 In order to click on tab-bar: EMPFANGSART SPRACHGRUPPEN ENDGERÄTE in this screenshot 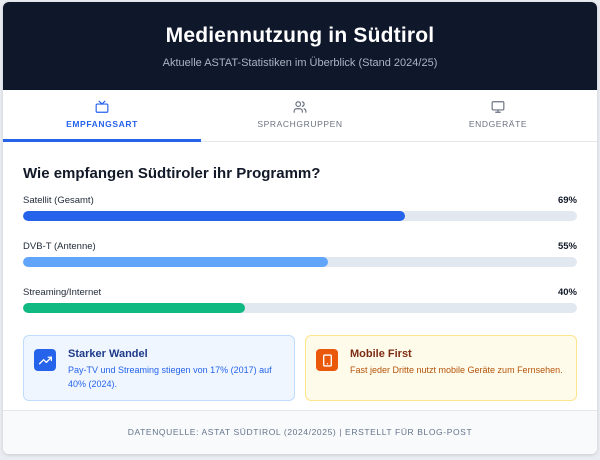, I will do `click(300, 116)`.